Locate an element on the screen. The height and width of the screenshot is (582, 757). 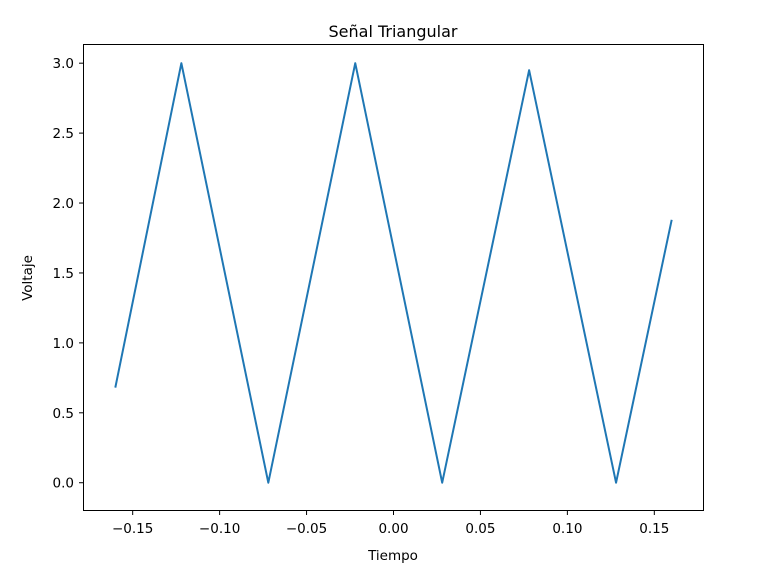
y-axis-label: Voltaje is located at coordinates (28, 278).